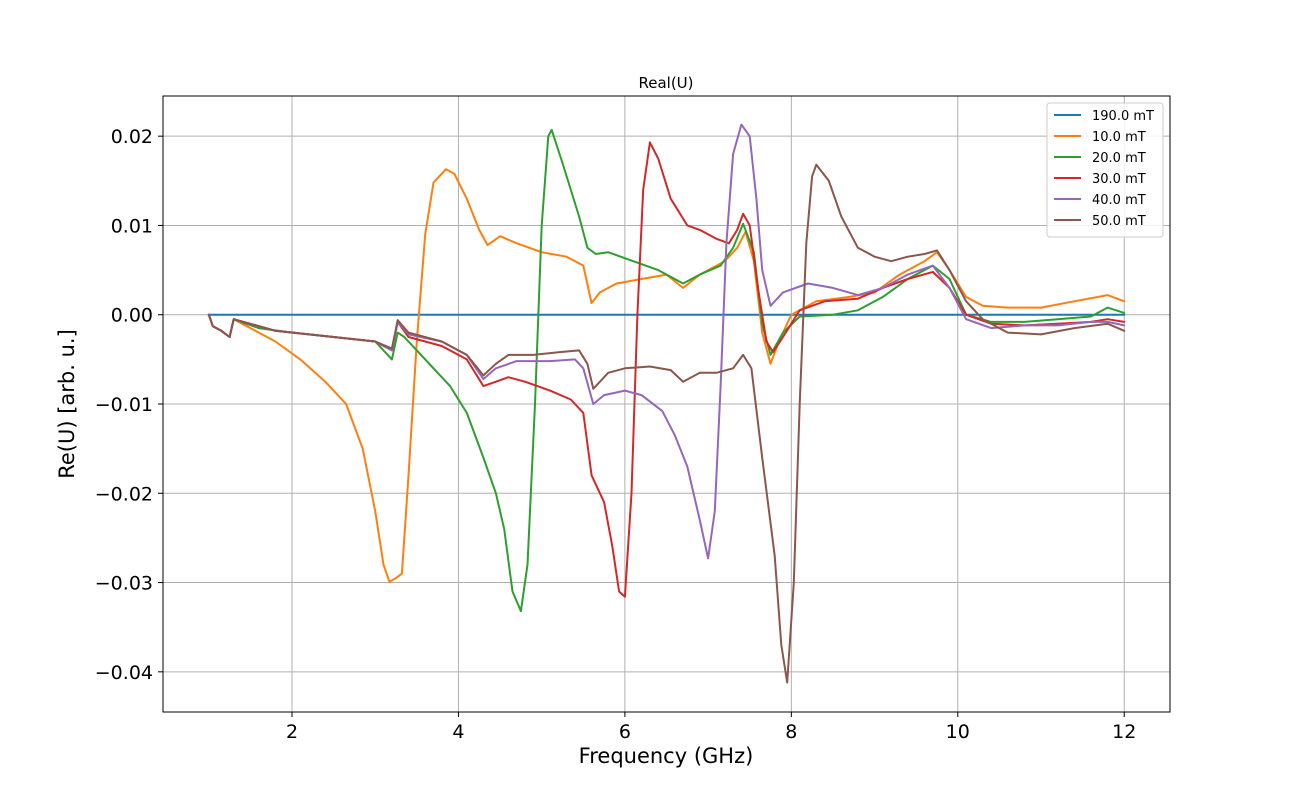  Describe the element at coordinates (665, 83) in the screenshot. I see `chart-title: Real(U)` at that location.